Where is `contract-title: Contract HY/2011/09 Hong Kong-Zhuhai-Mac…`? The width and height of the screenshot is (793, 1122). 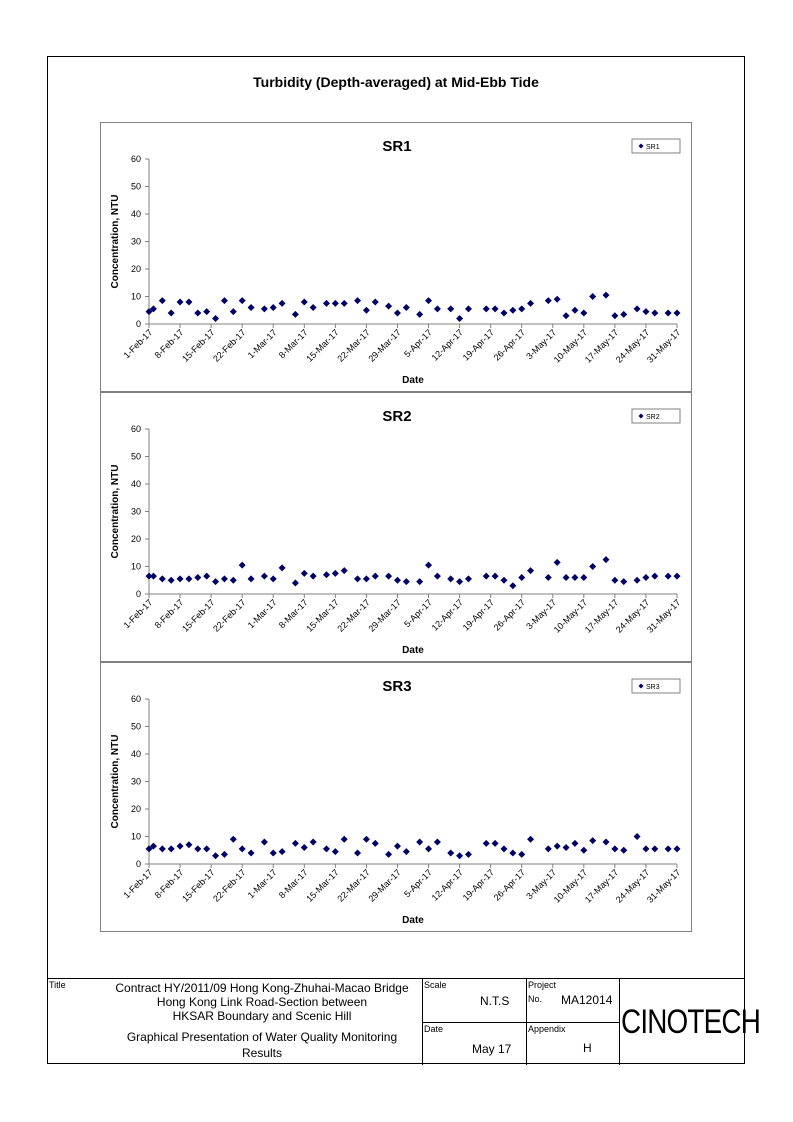 contract-title: Contract HY/2011/09 Hong Kong-Zhuhai-Mac… is located at coordinates (262, 1002).